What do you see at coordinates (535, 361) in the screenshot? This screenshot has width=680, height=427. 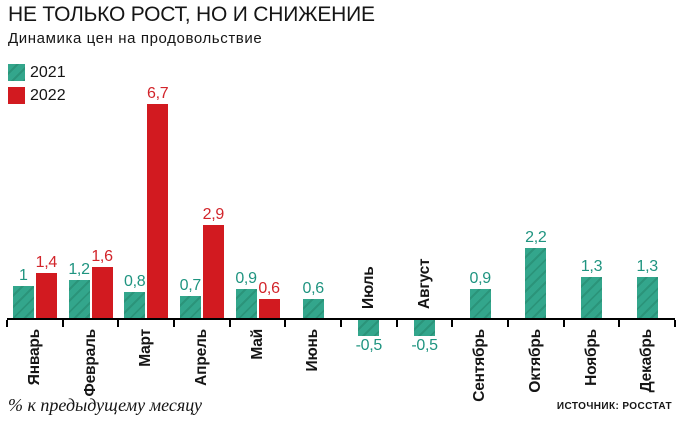 I see `month-label-октябрь: Октябрь` at bounding box center [535, 361].